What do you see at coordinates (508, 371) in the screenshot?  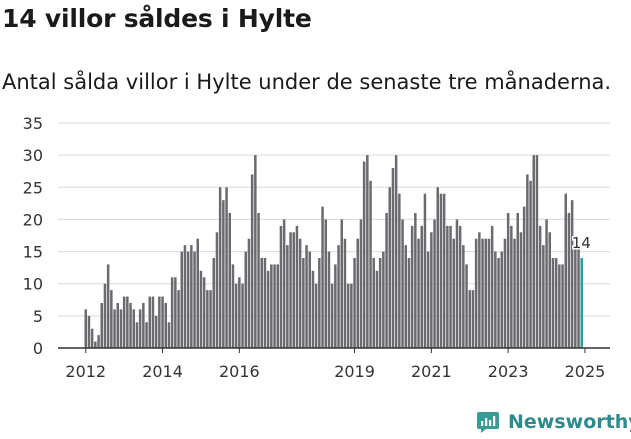 I see `x-tick-label: 2023` at bounding box center [508, 371].